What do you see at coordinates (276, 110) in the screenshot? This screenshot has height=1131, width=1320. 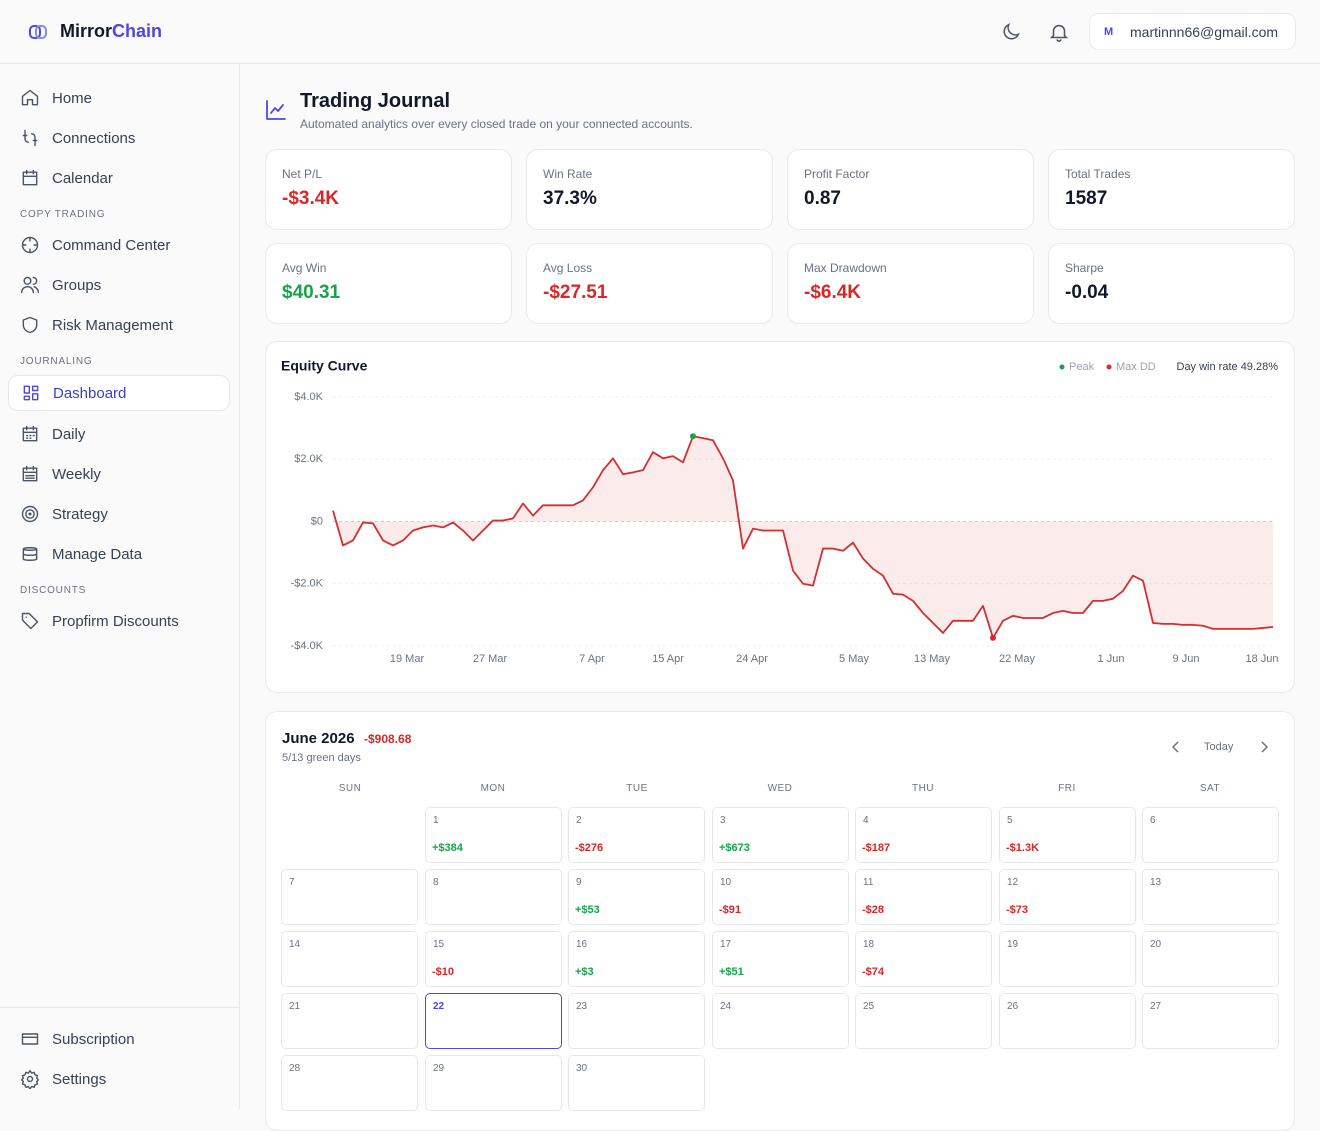 I see `page-icon` at bounding box center [276, 110].